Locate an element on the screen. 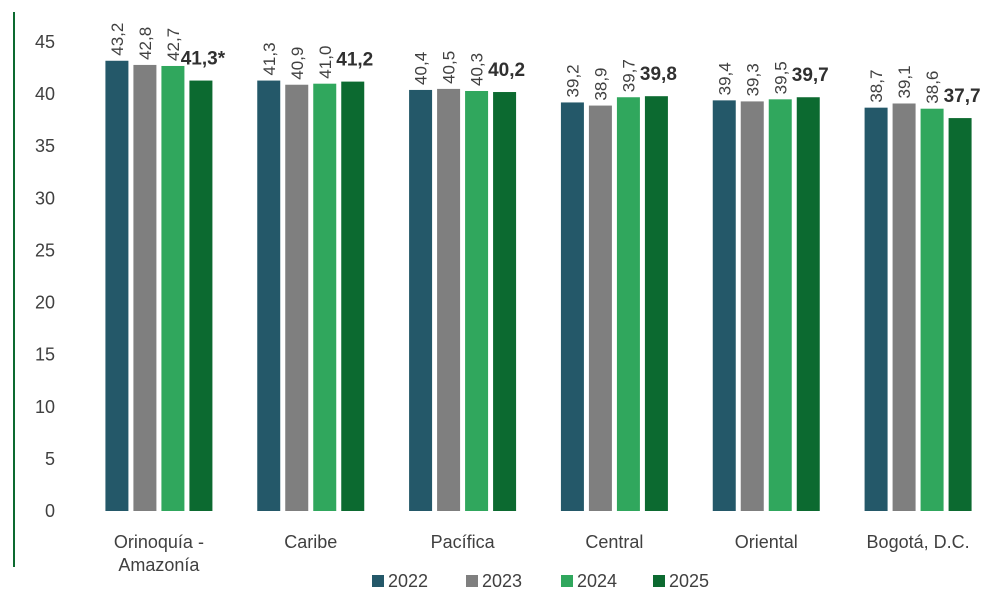 Image resolution: width=994 pixels, height=592 pixels. y-tick-label: 0 is located at coordinates (50, 511).